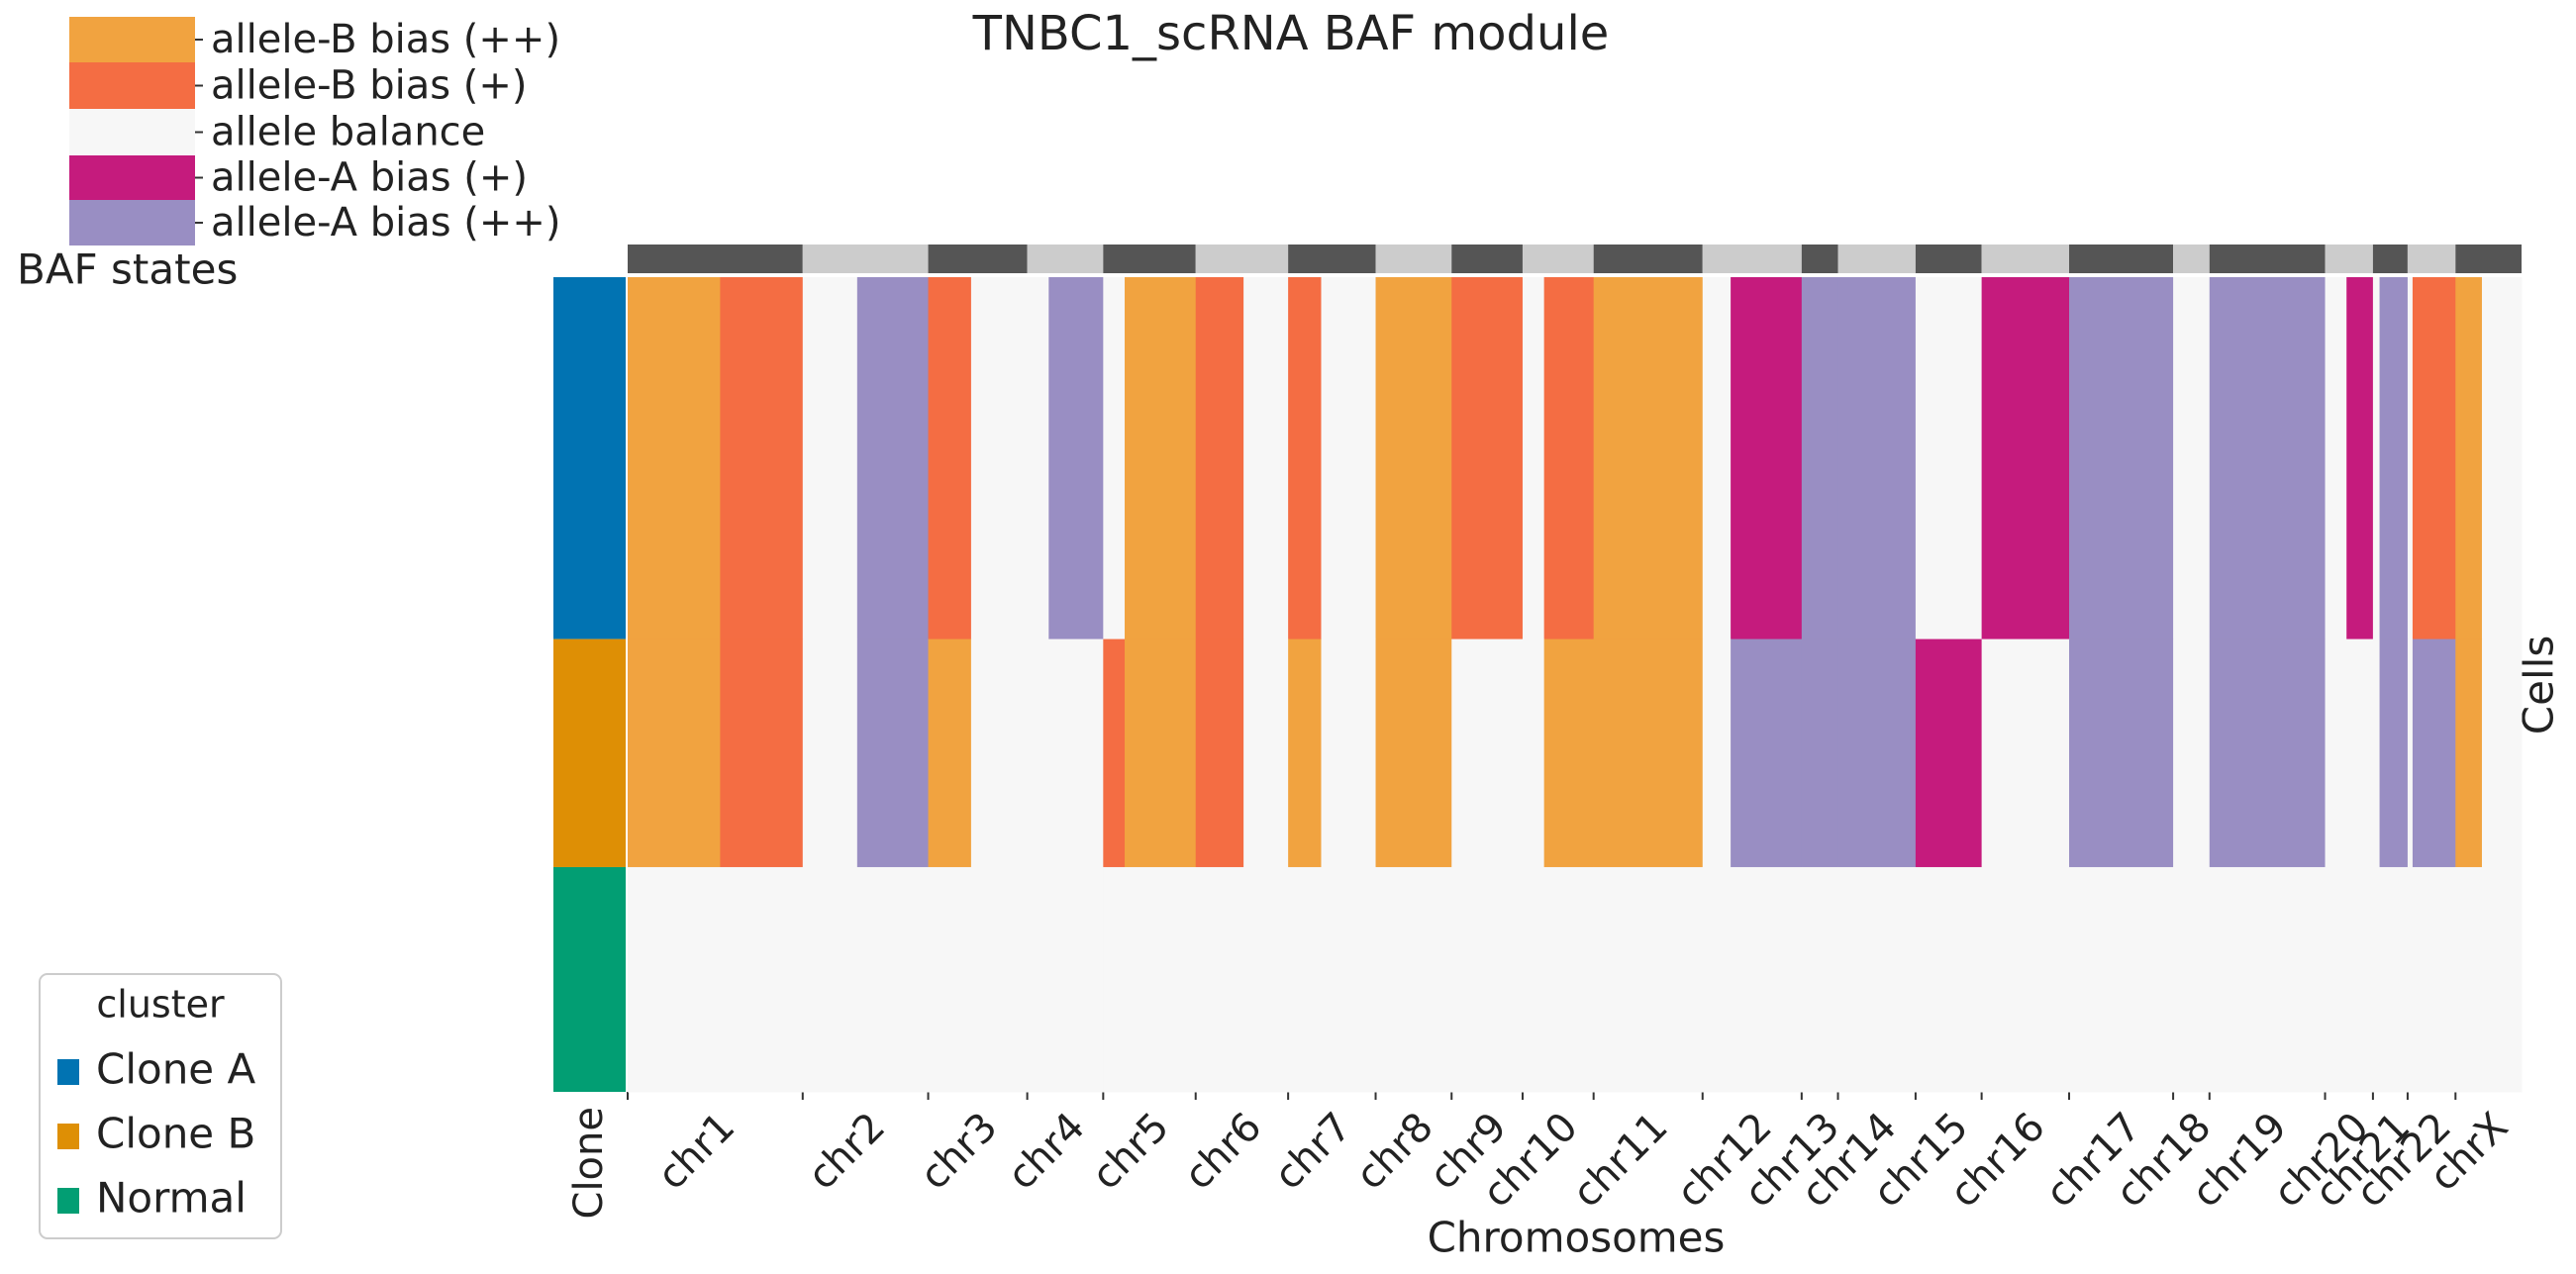  What do you see at coordinates (589, 1163) in the screenshot?
I see `cluster-column-label: Clone` at bounding box center [589, 1163].